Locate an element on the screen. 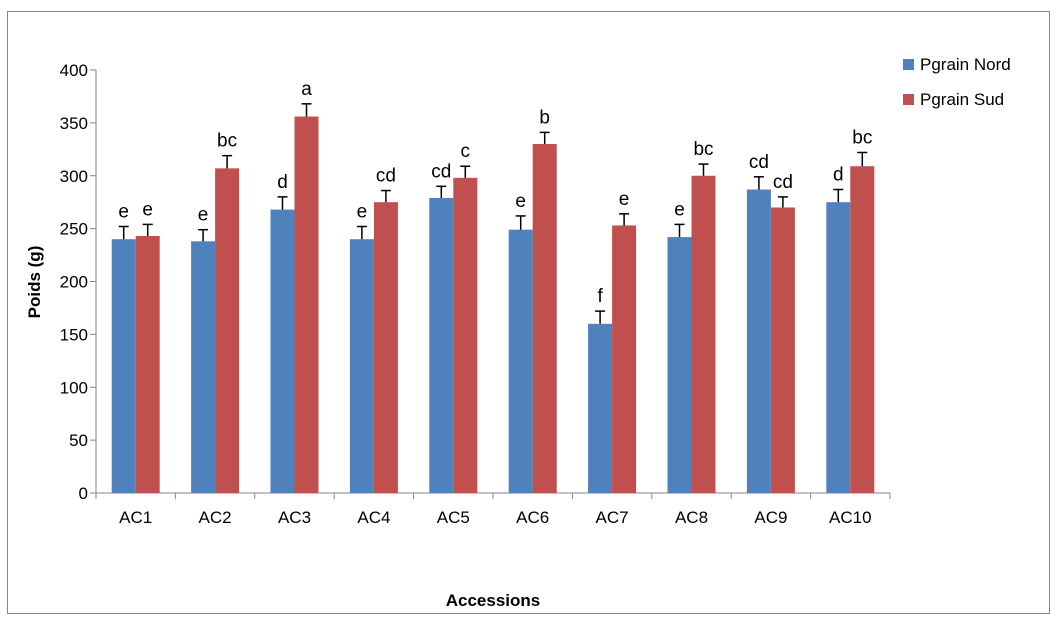  x-tick-label: AC10 is located at coordinates (850, 517).